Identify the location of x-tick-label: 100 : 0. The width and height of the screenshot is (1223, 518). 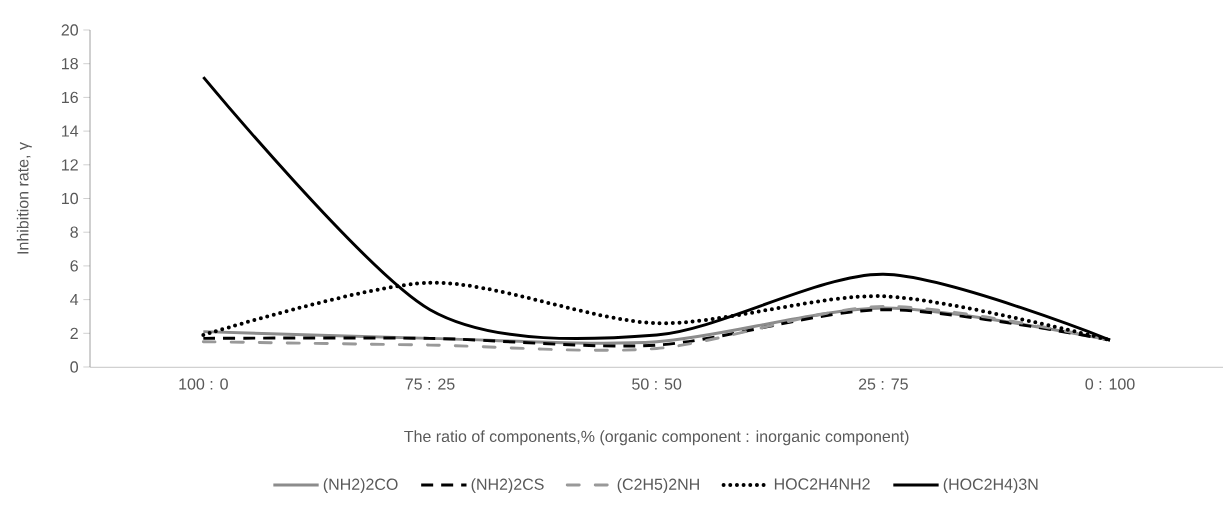
(203, 384).